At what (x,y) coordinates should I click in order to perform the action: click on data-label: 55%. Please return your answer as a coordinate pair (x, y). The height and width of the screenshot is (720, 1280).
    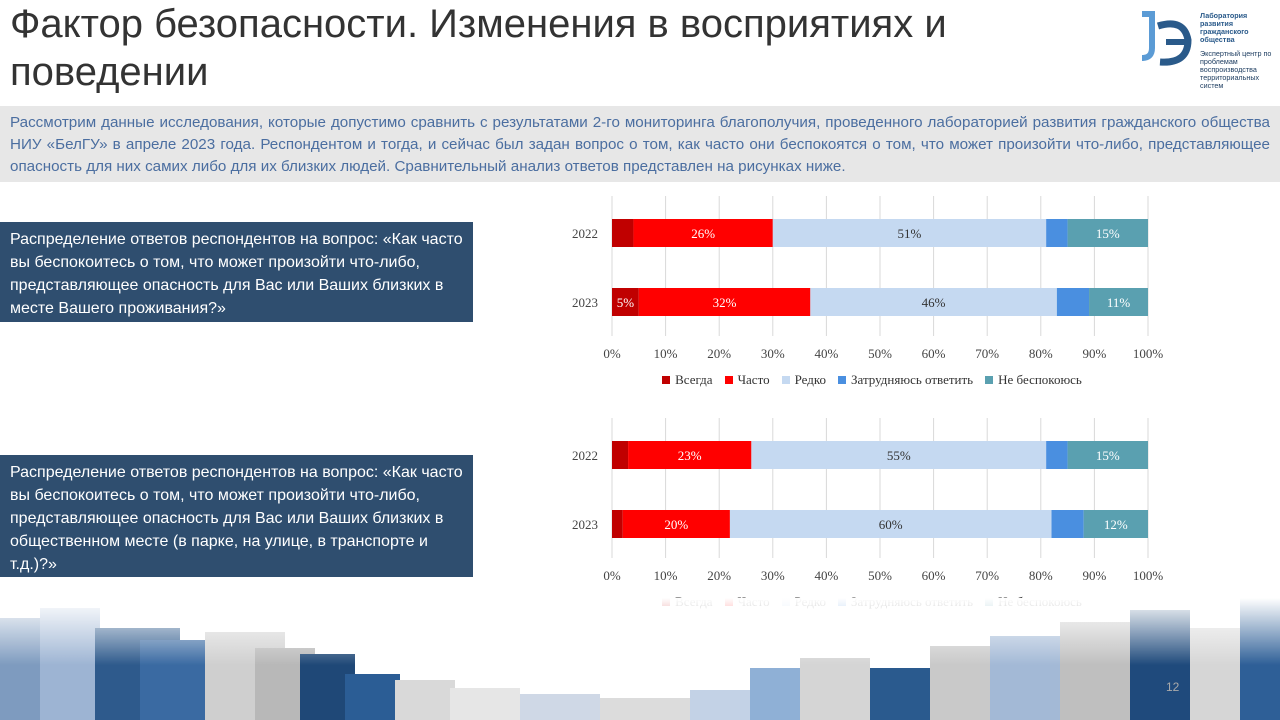
    Looking at the image, I should click on (899, 455).